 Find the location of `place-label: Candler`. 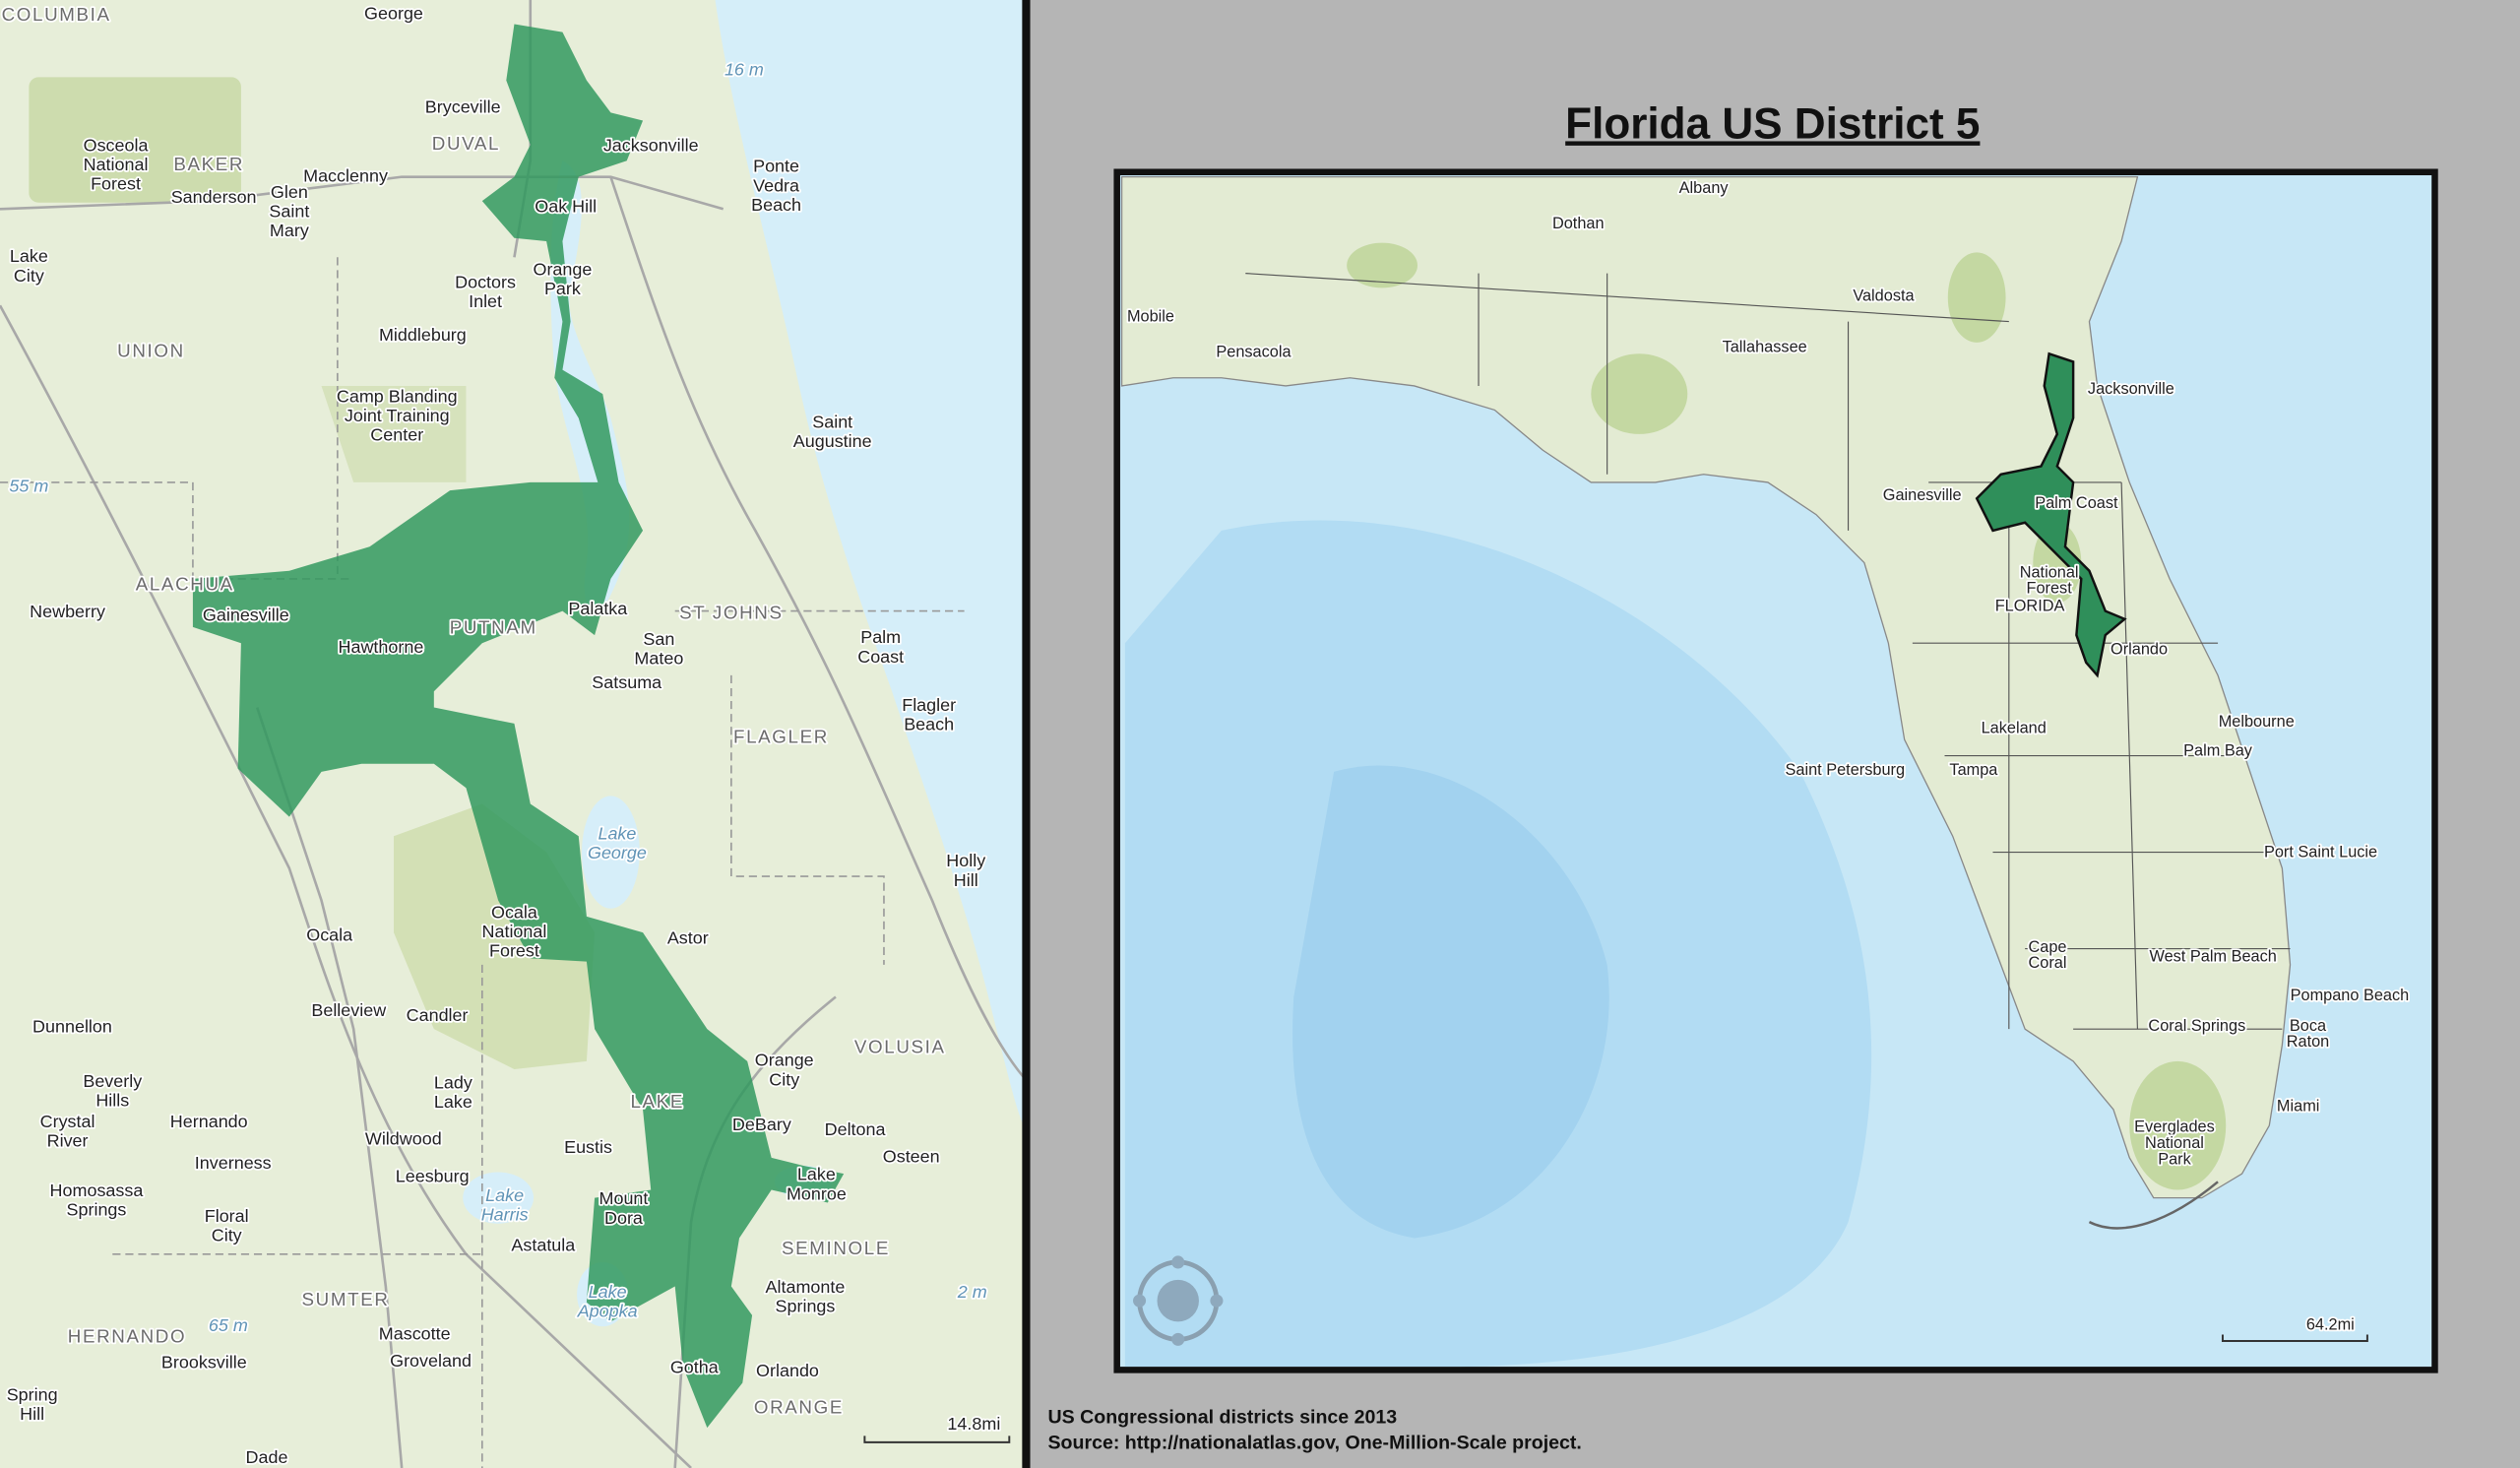

place-label: Candler is located at coordinates (438, 1015).